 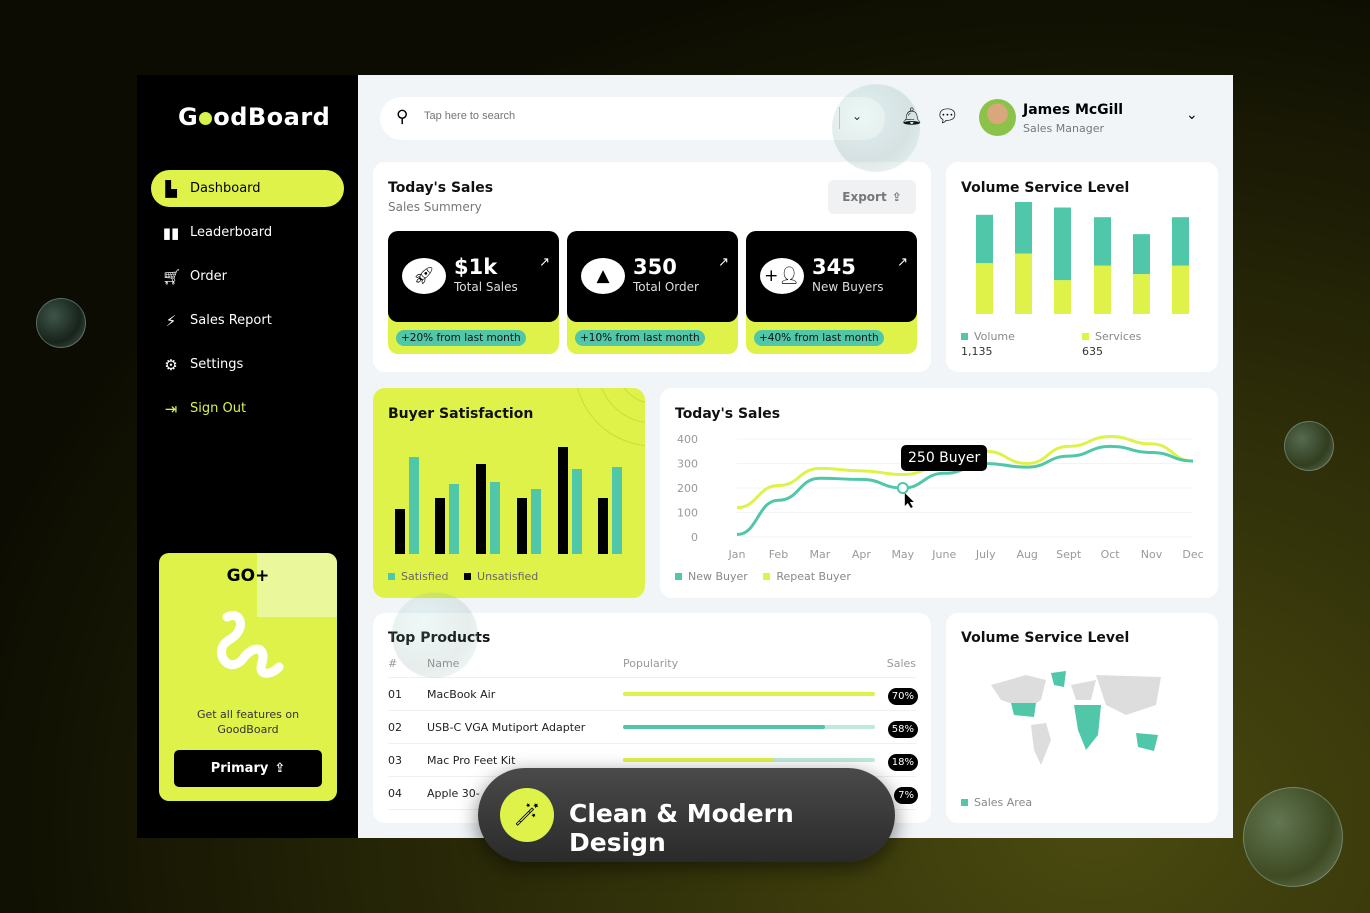 I want to click on legend-volume: Volume, so click(x=988, y=336).